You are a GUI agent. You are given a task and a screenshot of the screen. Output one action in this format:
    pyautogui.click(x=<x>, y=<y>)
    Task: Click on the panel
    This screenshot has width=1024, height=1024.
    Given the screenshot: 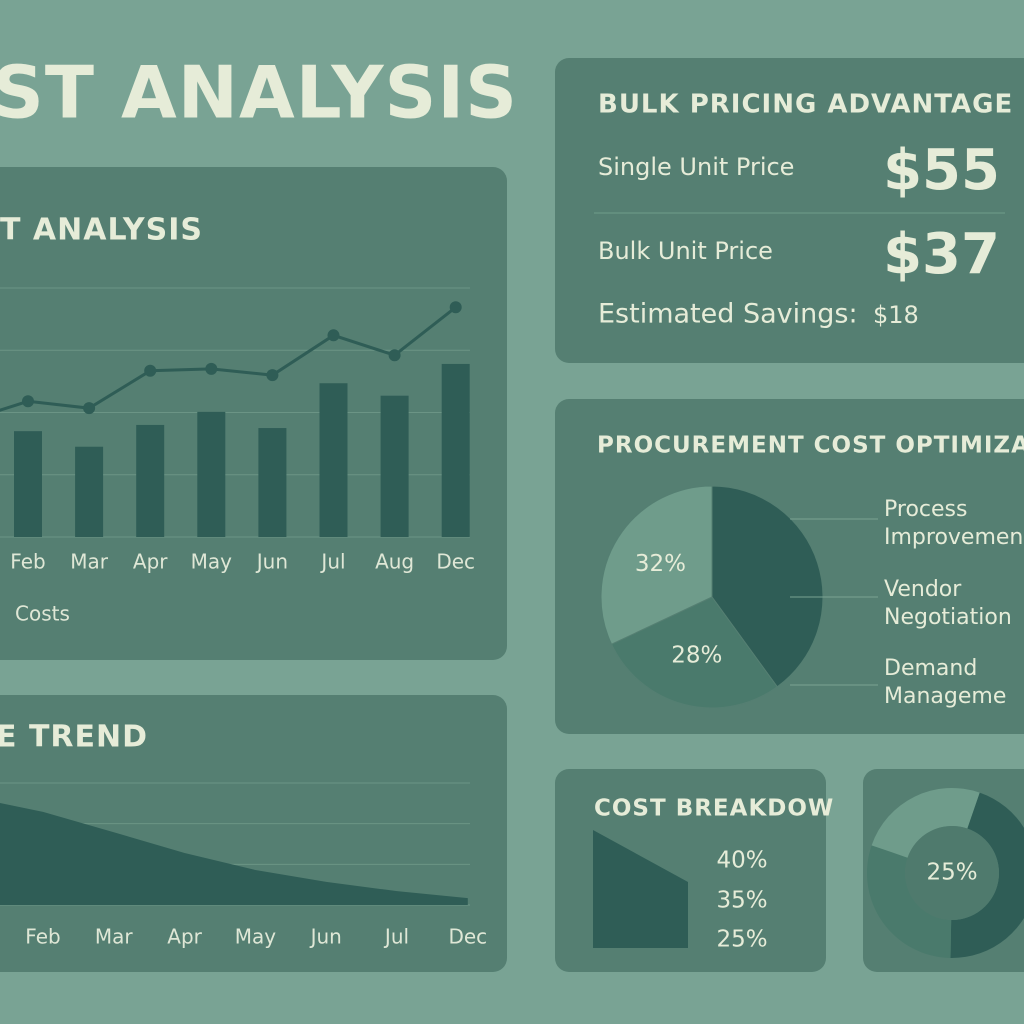 What is the action you would take?
    pyautogui.click(x=789, y=210)
    